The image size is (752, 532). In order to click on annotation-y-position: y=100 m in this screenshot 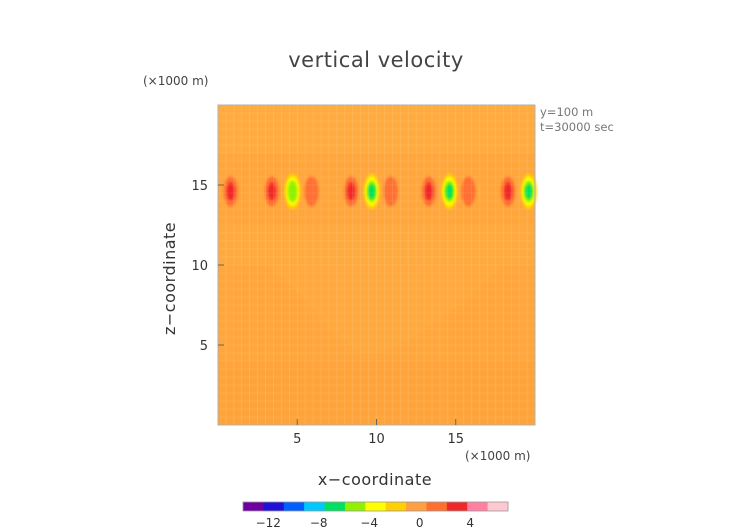, I will do `click(567, 112)`.